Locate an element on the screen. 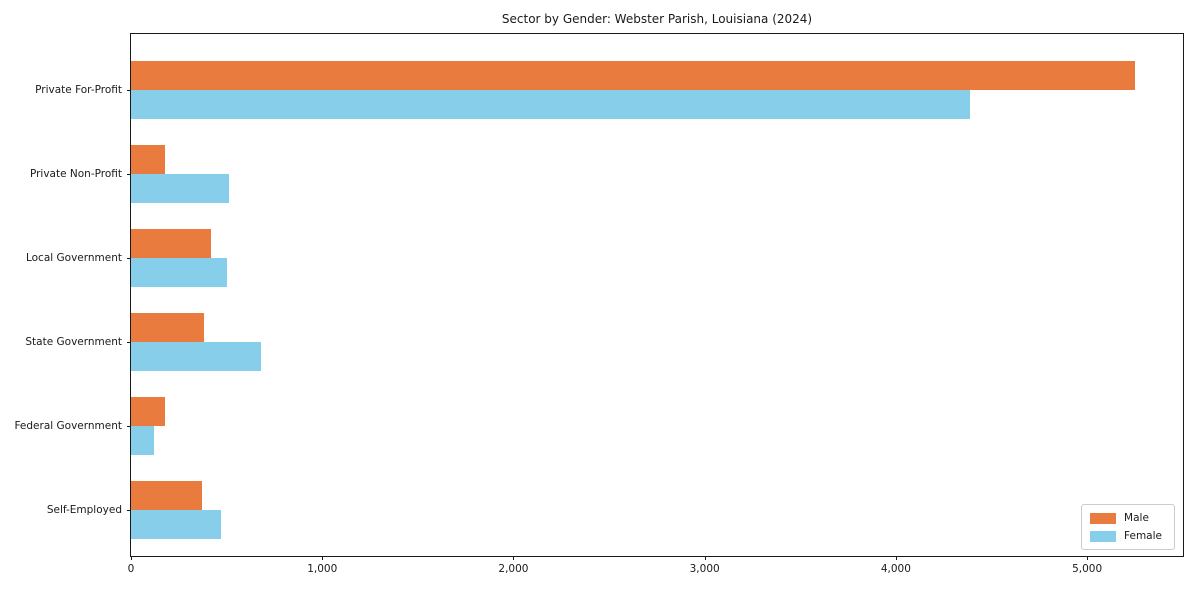 This screenshot has width=1200, height=600. y-tick-label-state-government: State Government is located at coordinates (73, 341).